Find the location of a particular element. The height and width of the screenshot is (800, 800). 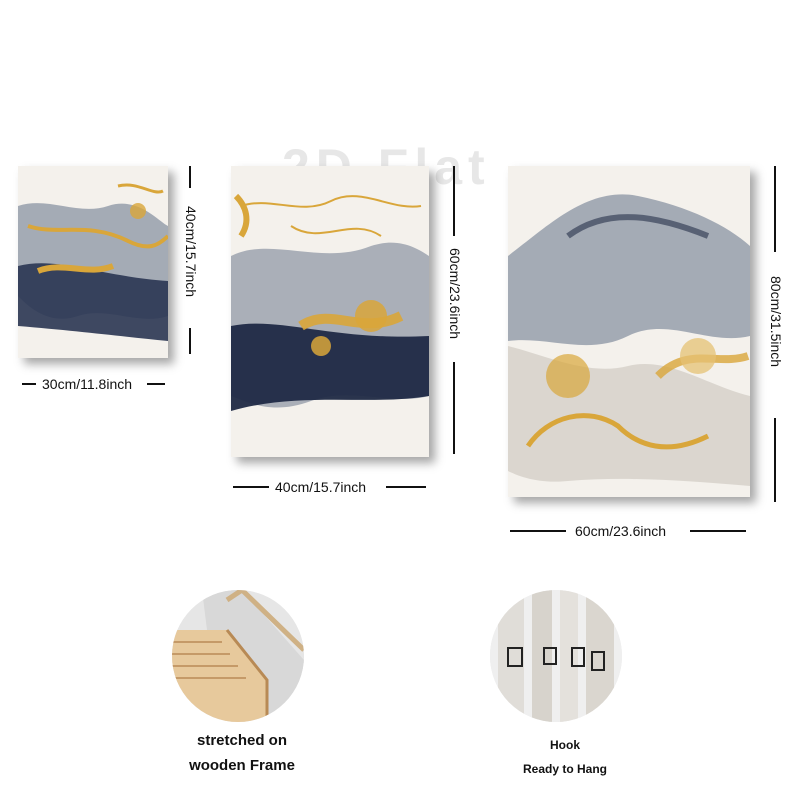

wooden-frame-photo is located at coordinates (238, 656).